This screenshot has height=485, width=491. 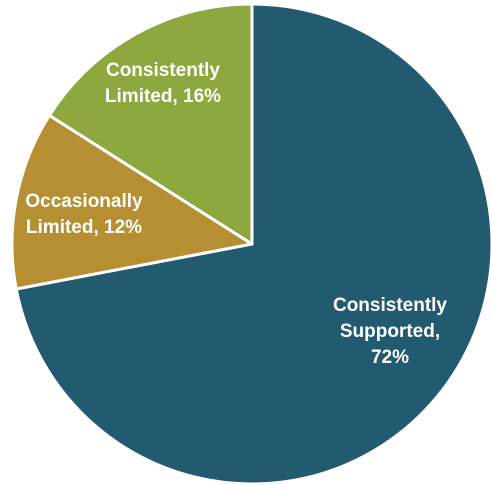 I want to click on slice-label-line: 72%, so click(x=390, y=357).